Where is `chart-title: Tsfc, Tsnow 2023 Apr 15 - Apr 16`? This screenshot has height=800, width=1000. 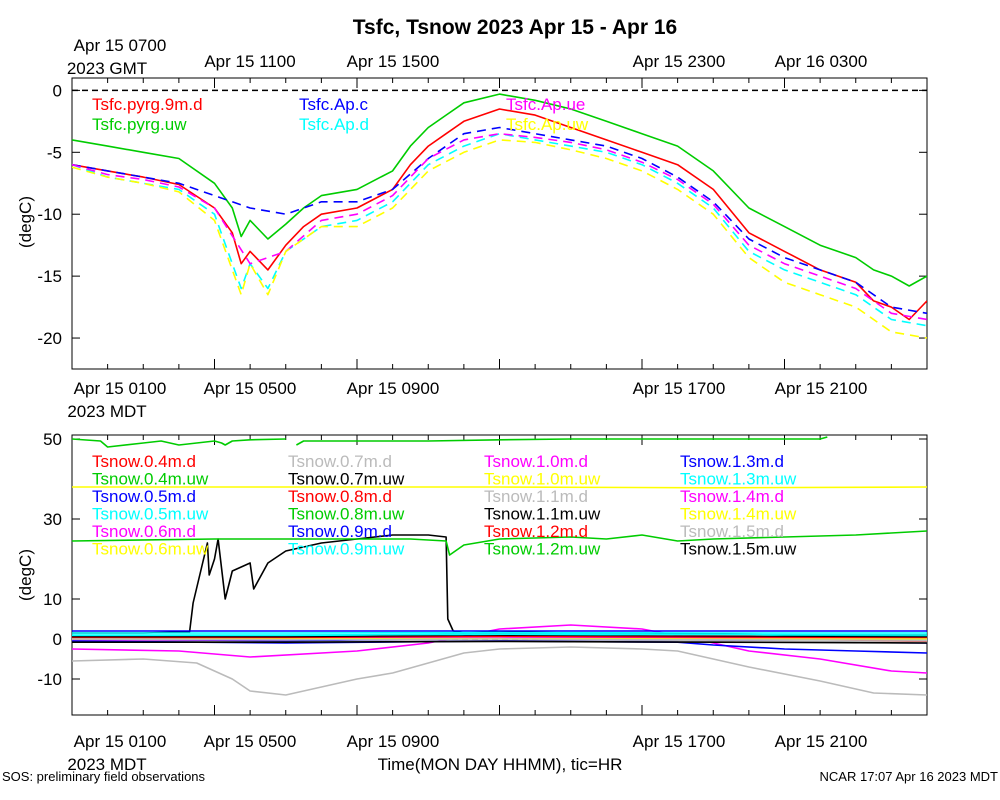 chart-title: Tsfc, Tsnow 2023 Apr 15 - Apr 16 is located at coordinates (515, 27).